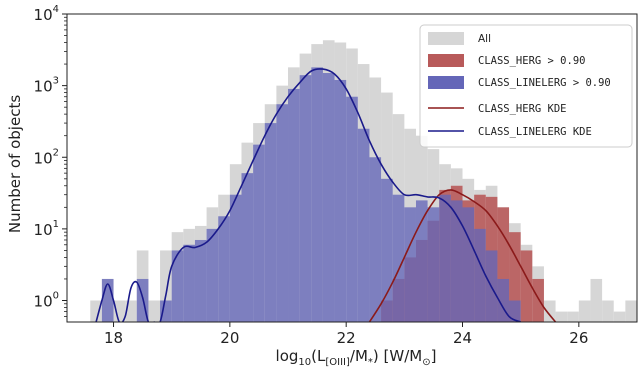  Describe the element at coordinates (531, 61) in the screenshot. I see `legend-label-herg: CLASS_HERG > 0.90` at that location.